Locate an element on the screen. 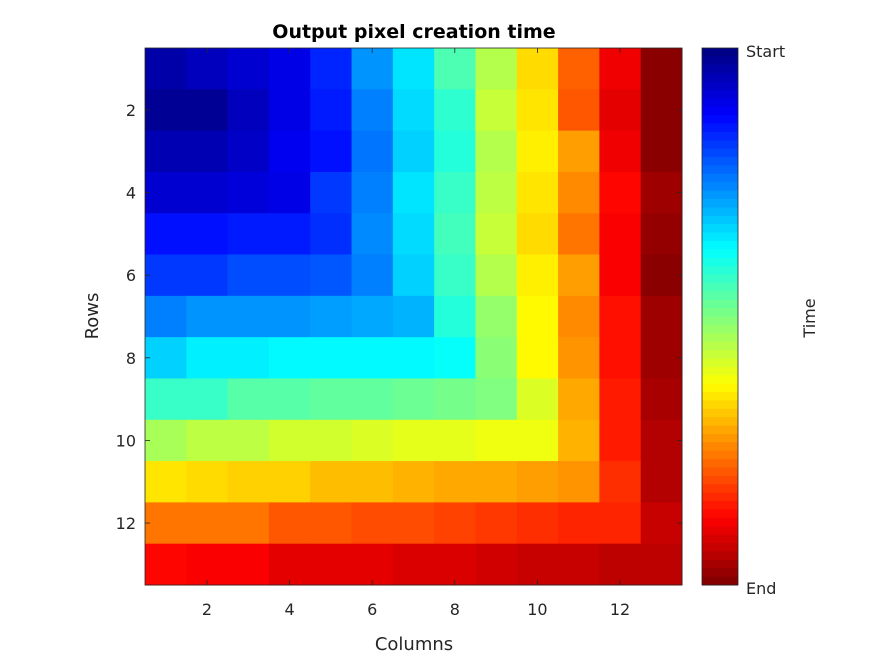 Image resolution: width=891 pixels, height=659 pixels. x-tick-label: 10 is located at coordinates (537, 609).